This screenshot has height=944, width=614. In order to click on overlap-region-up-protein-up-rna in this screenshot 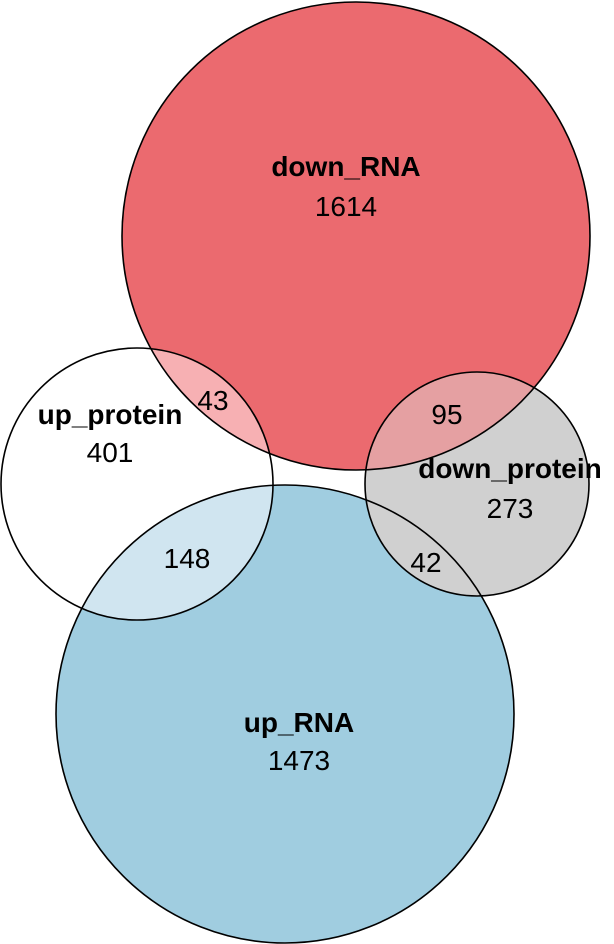, I will do `click(164, 552)`.